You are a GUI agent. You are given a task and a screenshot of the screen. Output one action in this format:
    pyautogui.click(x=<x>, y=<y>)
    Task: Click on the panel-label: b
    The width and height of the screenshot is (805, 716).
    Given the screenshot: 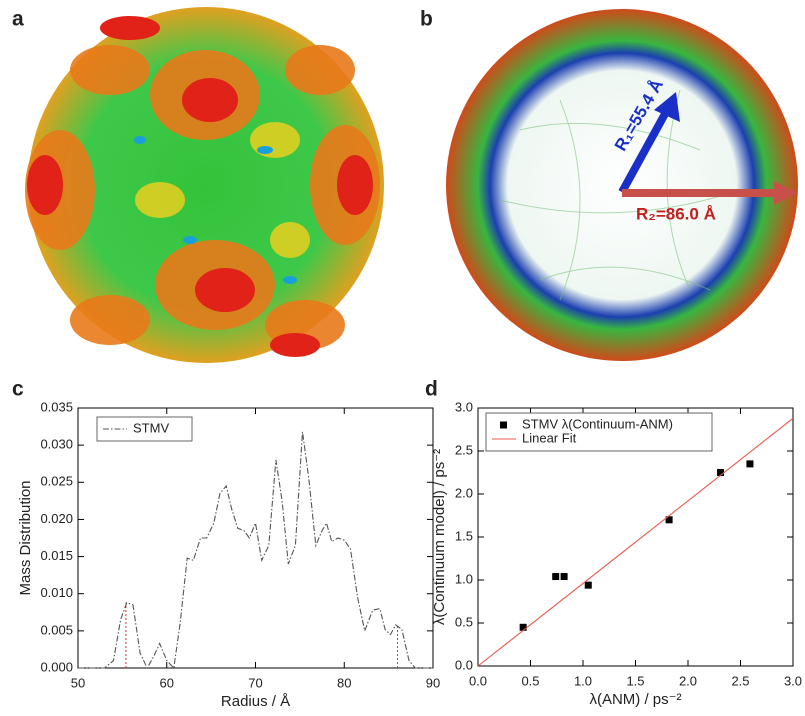 What is the action you would take?
    pyautogui.click(x=426, y=19)
    